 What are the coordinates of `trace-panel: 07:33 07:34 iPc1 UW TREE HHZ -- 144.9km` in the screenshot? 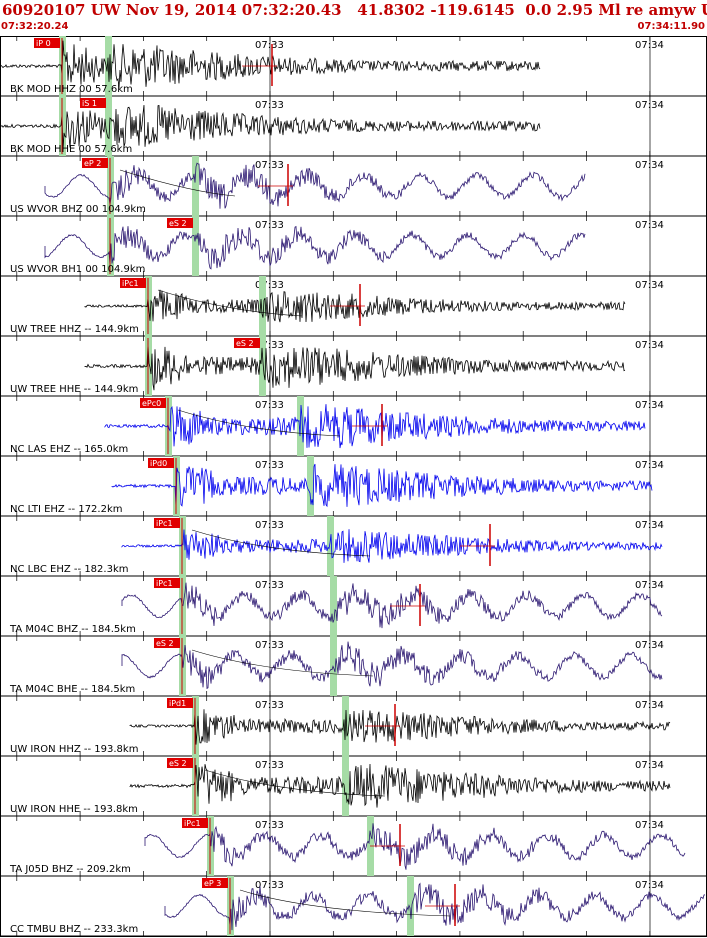 It's located at (353, 306).